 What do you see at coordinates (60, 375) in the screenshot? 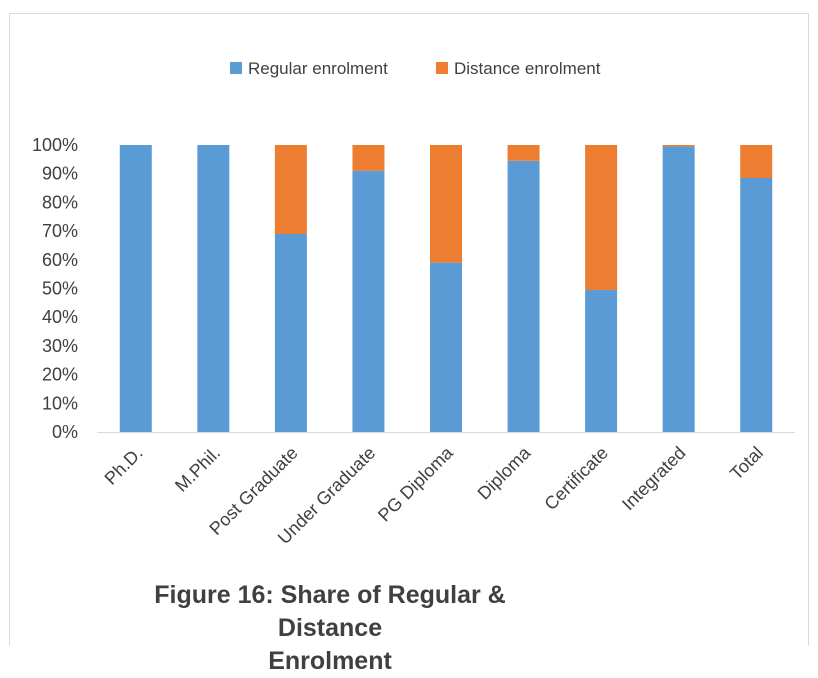
I see `y-tick-label: 20%` at bounding box center [60, 375].